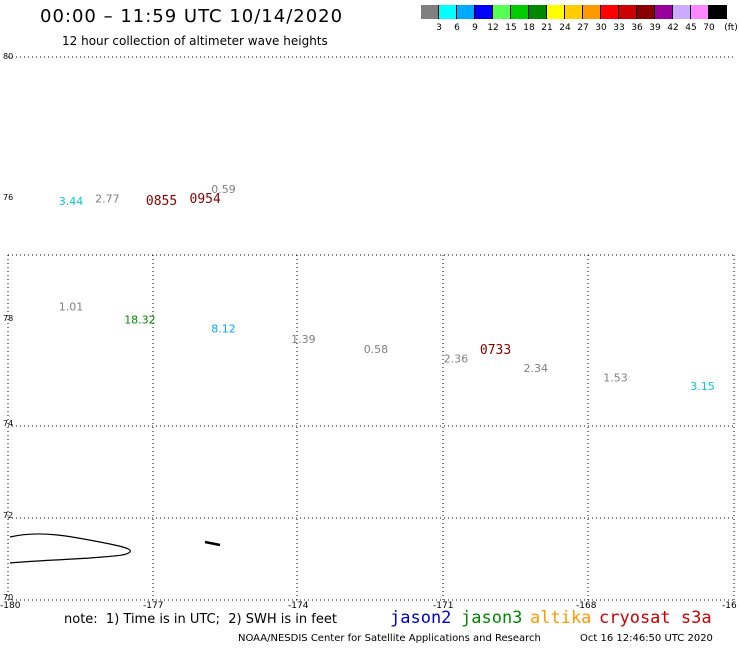  Describe the element at coordinates (223, 189) in the screenshot. I see `wave-height-label: 0.59` at that location.